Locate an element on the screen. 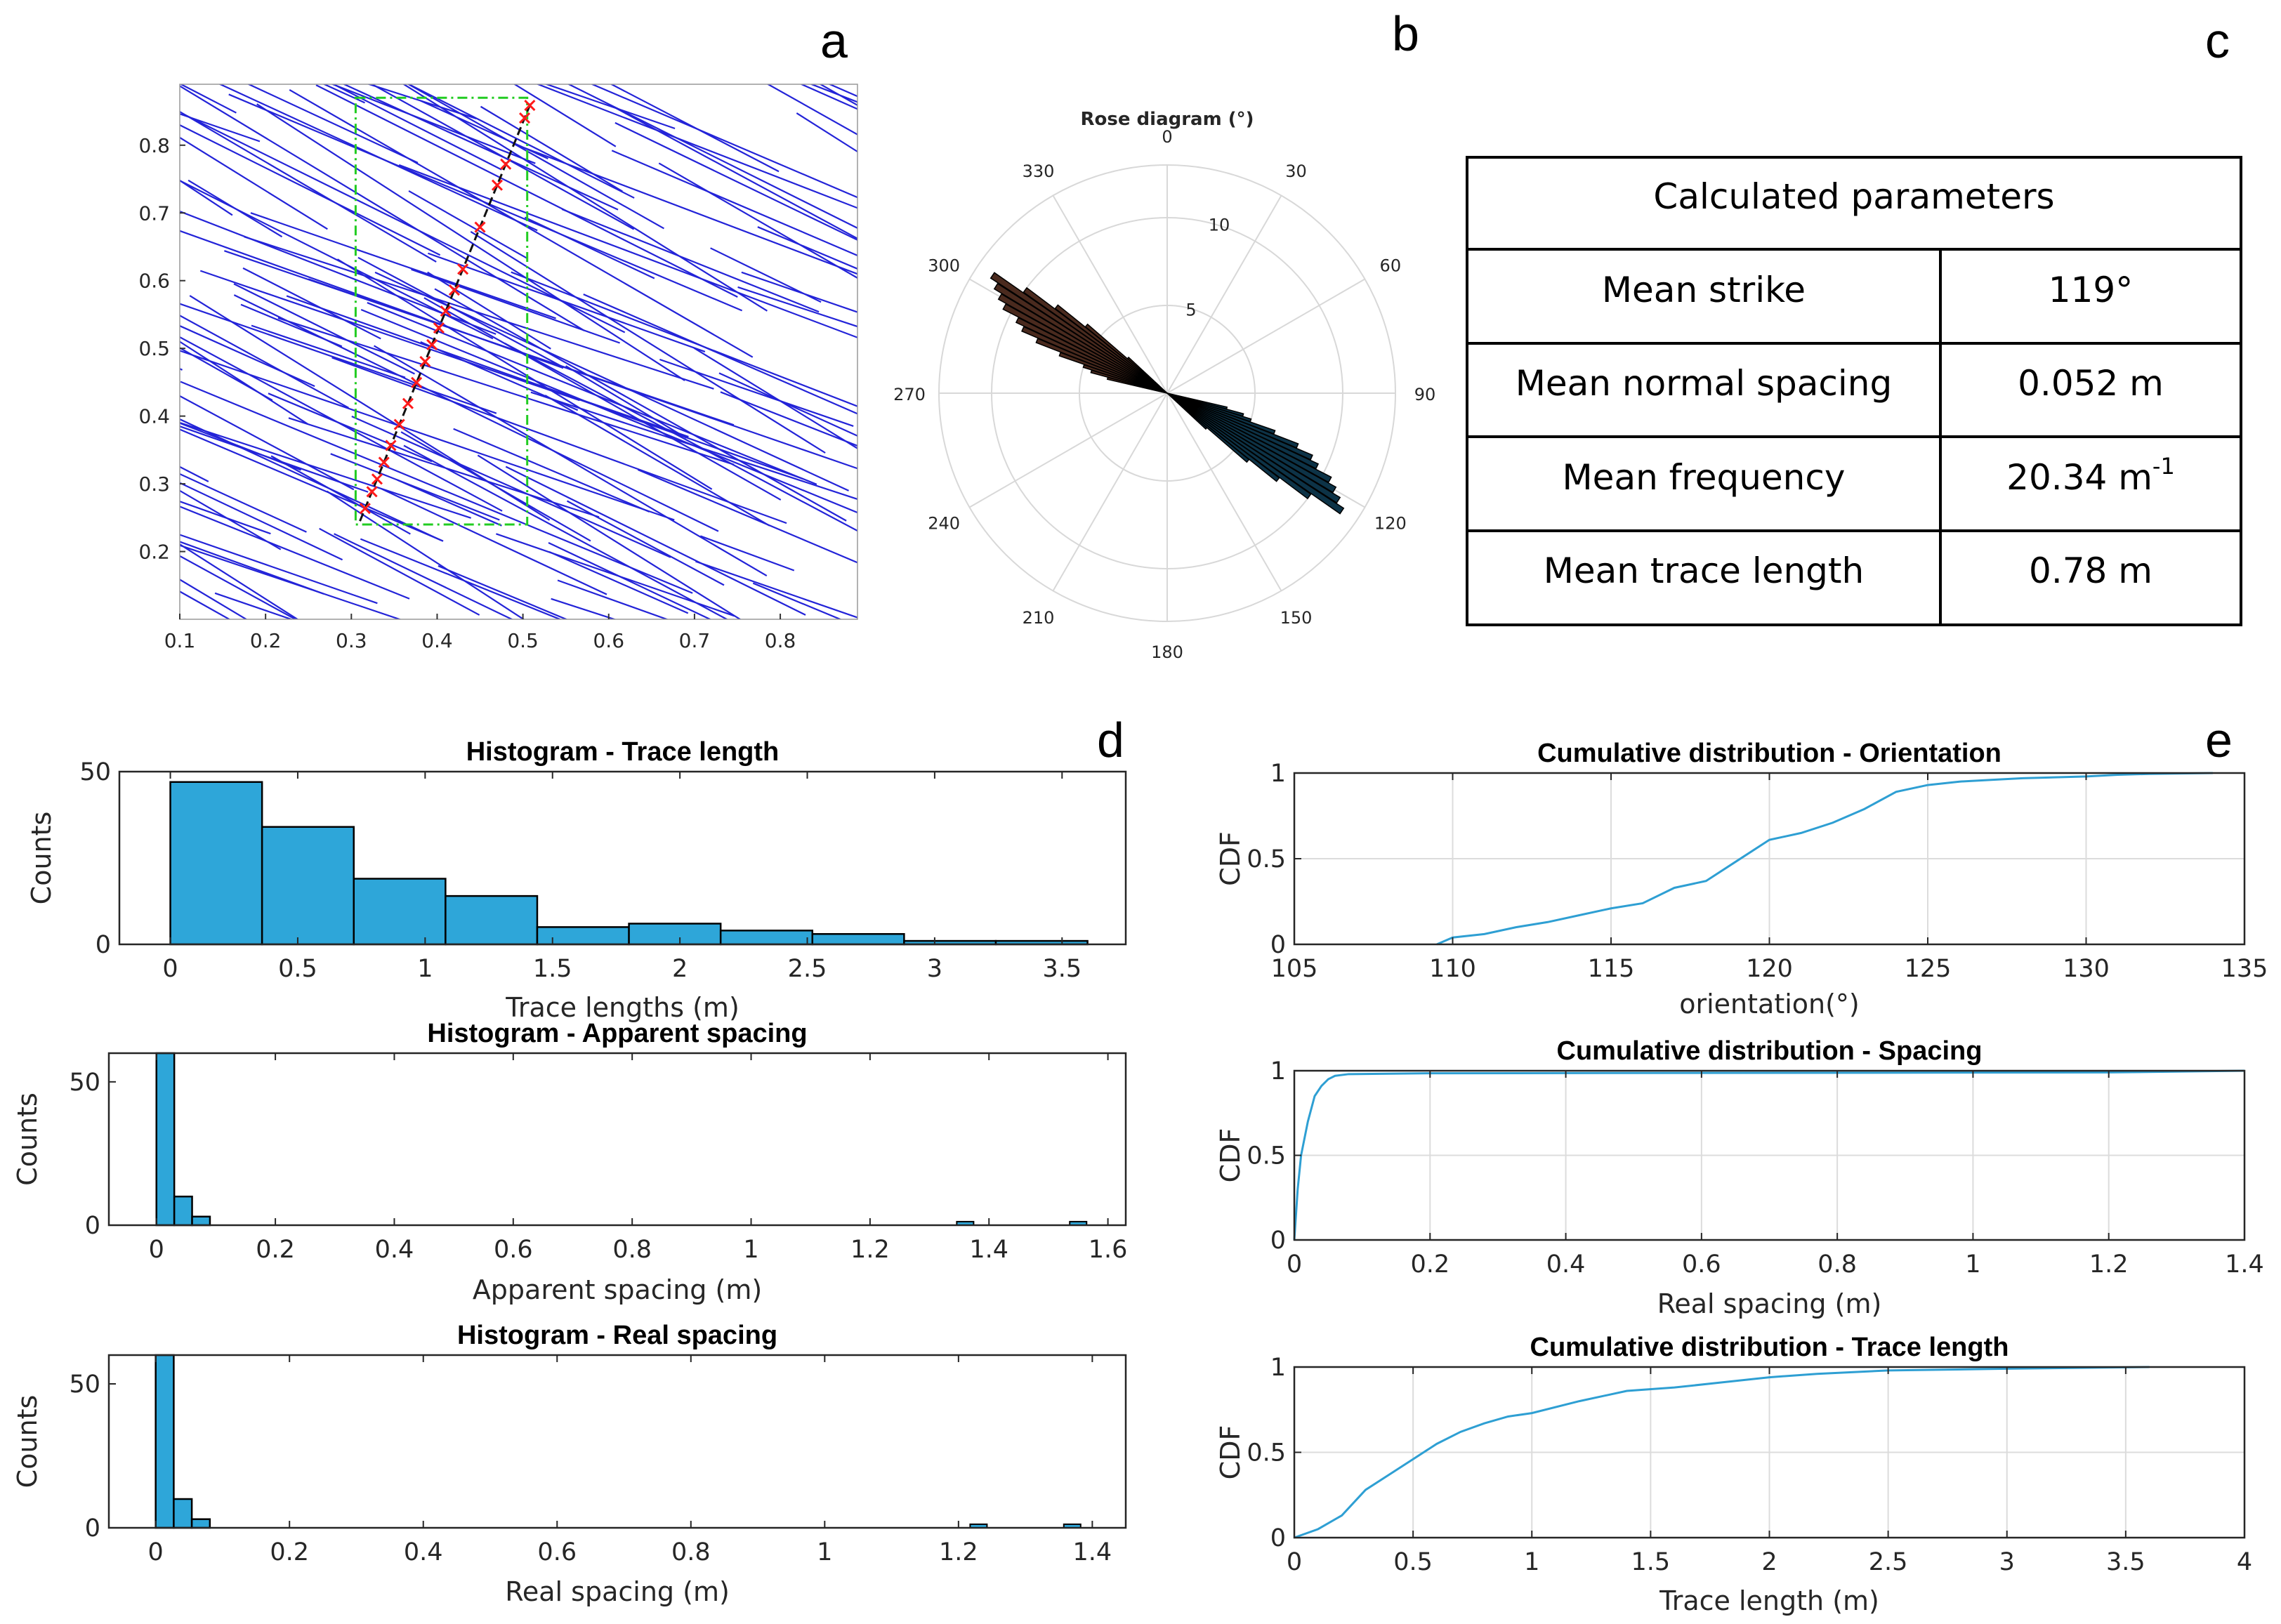  rose-angle-label: 270 is located at coordinates (909, 394).